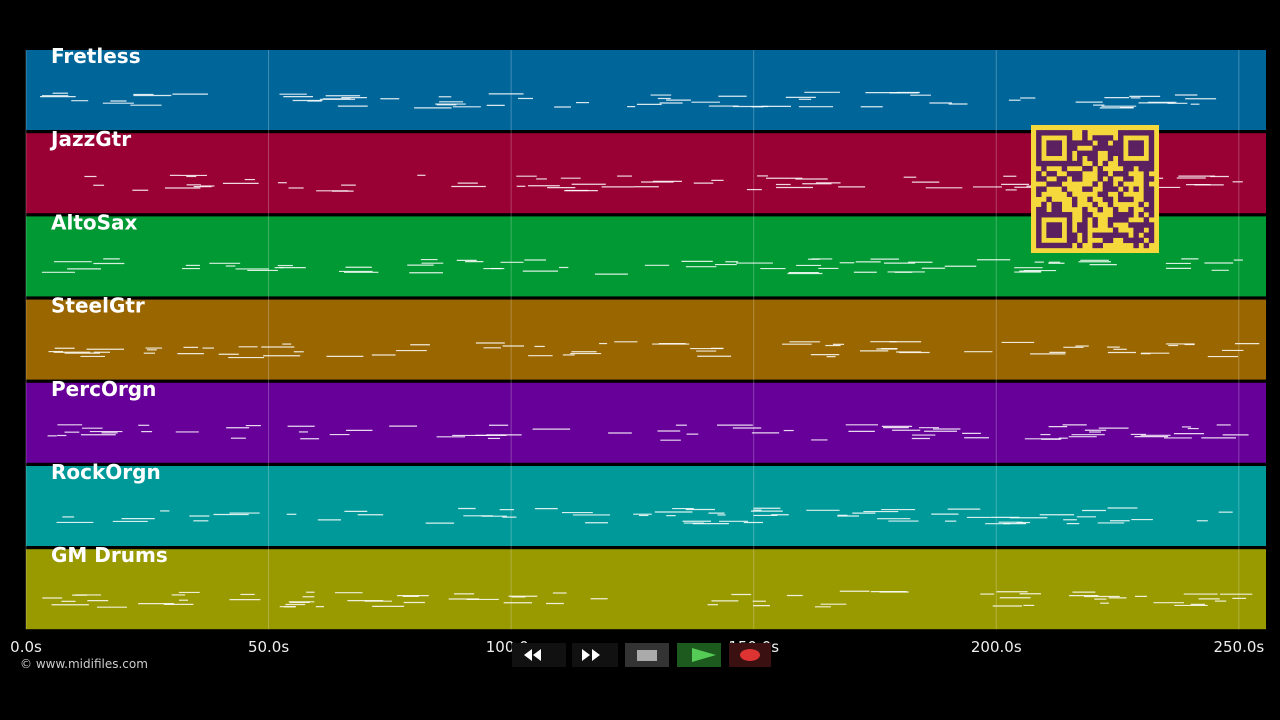 The height and width of the screenshot is (720, 1280). I want to click on play-icon, so click(704, 655).